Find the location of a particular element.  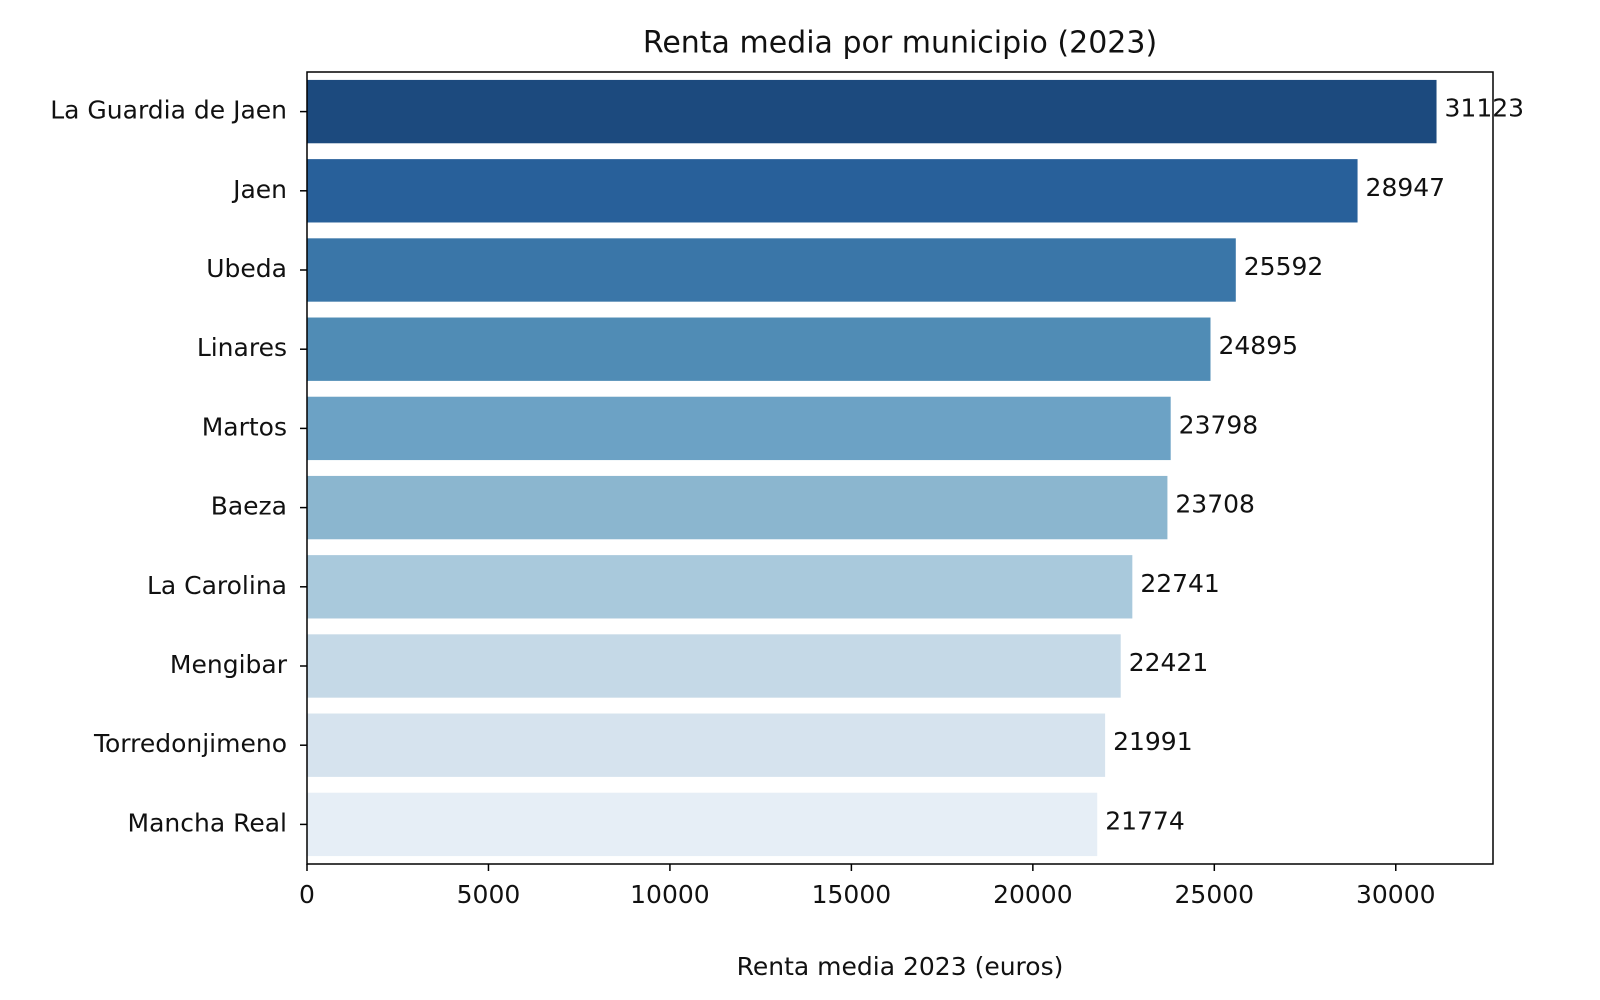

y-tick-label: Mancha Real is located at coordinates (208, 822).